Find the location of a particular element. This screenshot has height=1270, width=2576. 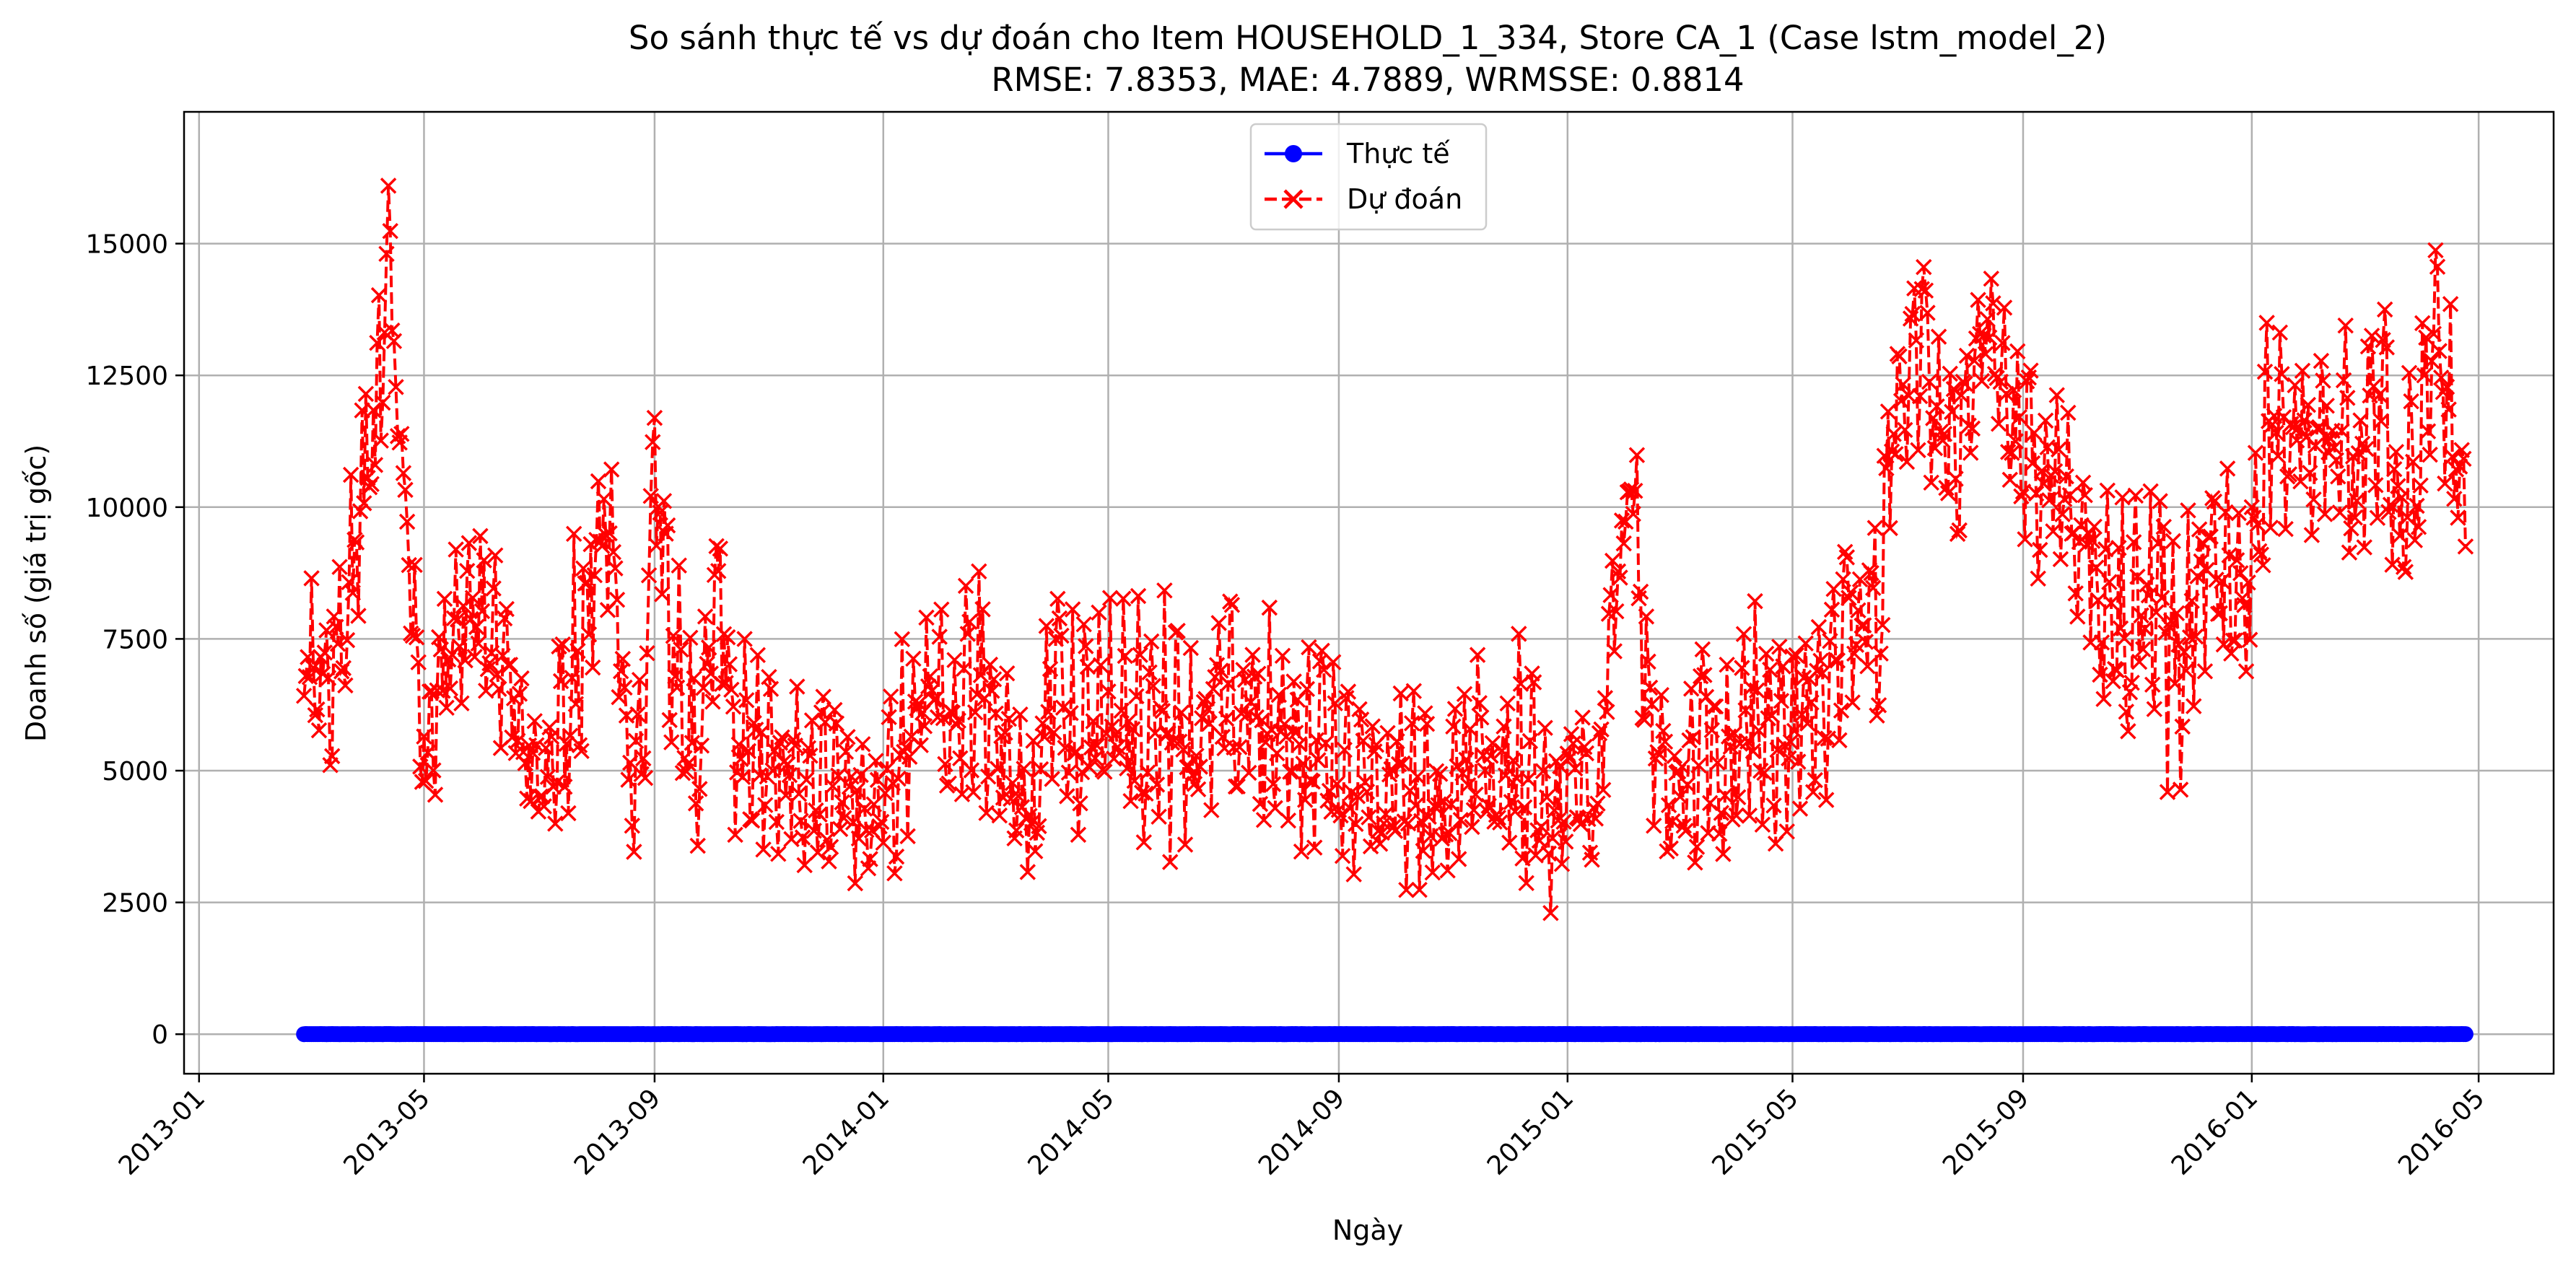

y-tick-label: 15000 is located at coordinates (126, 245).